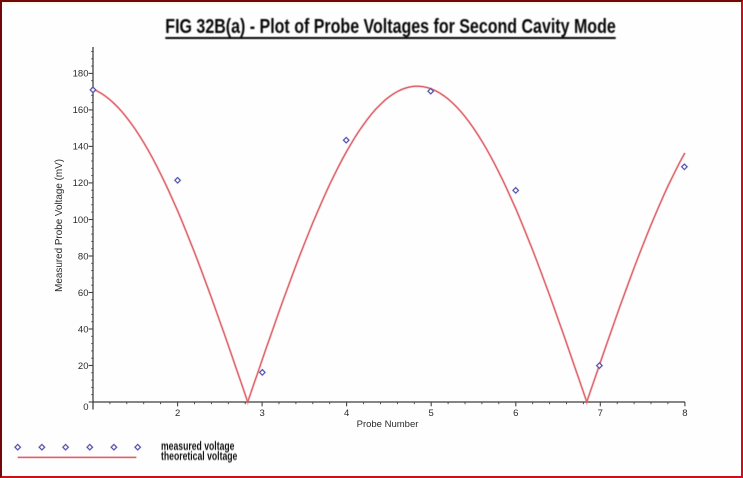  Describe the element at coordinates (177, 413) in the screenshot. I see `svg-text: 2` at that location.